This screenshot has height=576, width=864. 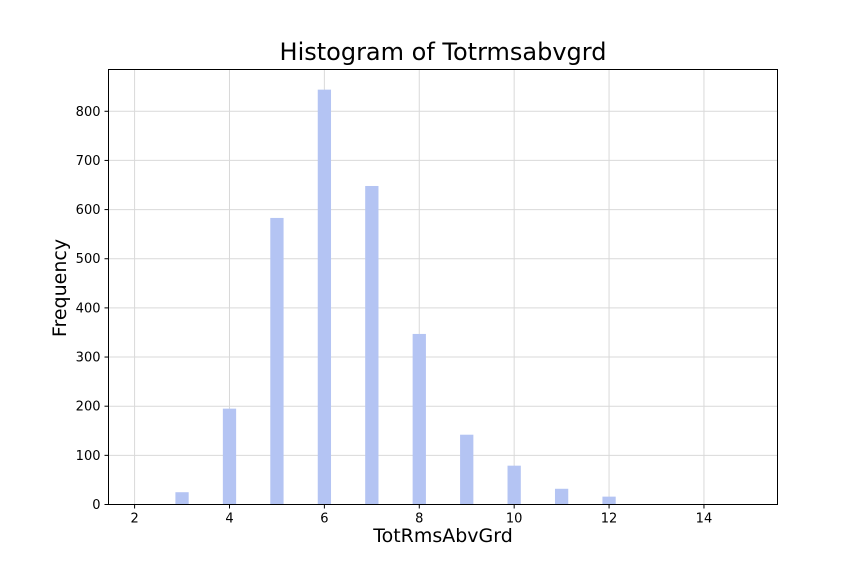 I want to click on x-tick-label: 10, so click(x=514, y=519).